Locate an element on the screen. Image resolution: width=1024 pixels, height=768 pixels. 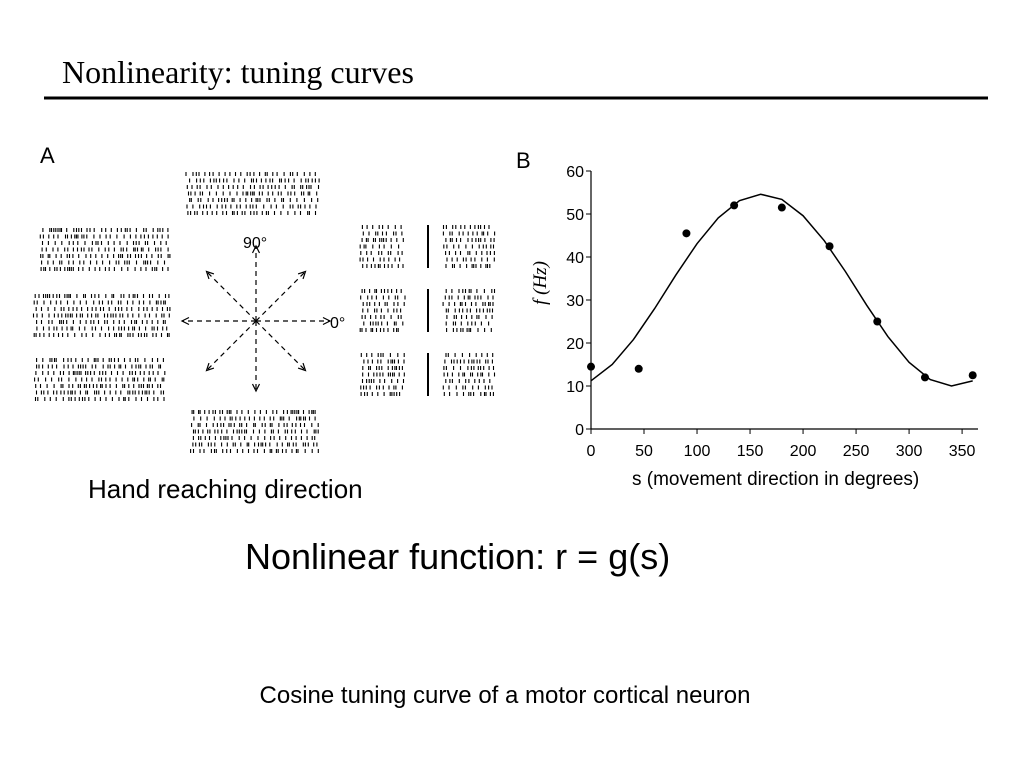
x-tick-label: 300 is located at coordinates (909, 451).